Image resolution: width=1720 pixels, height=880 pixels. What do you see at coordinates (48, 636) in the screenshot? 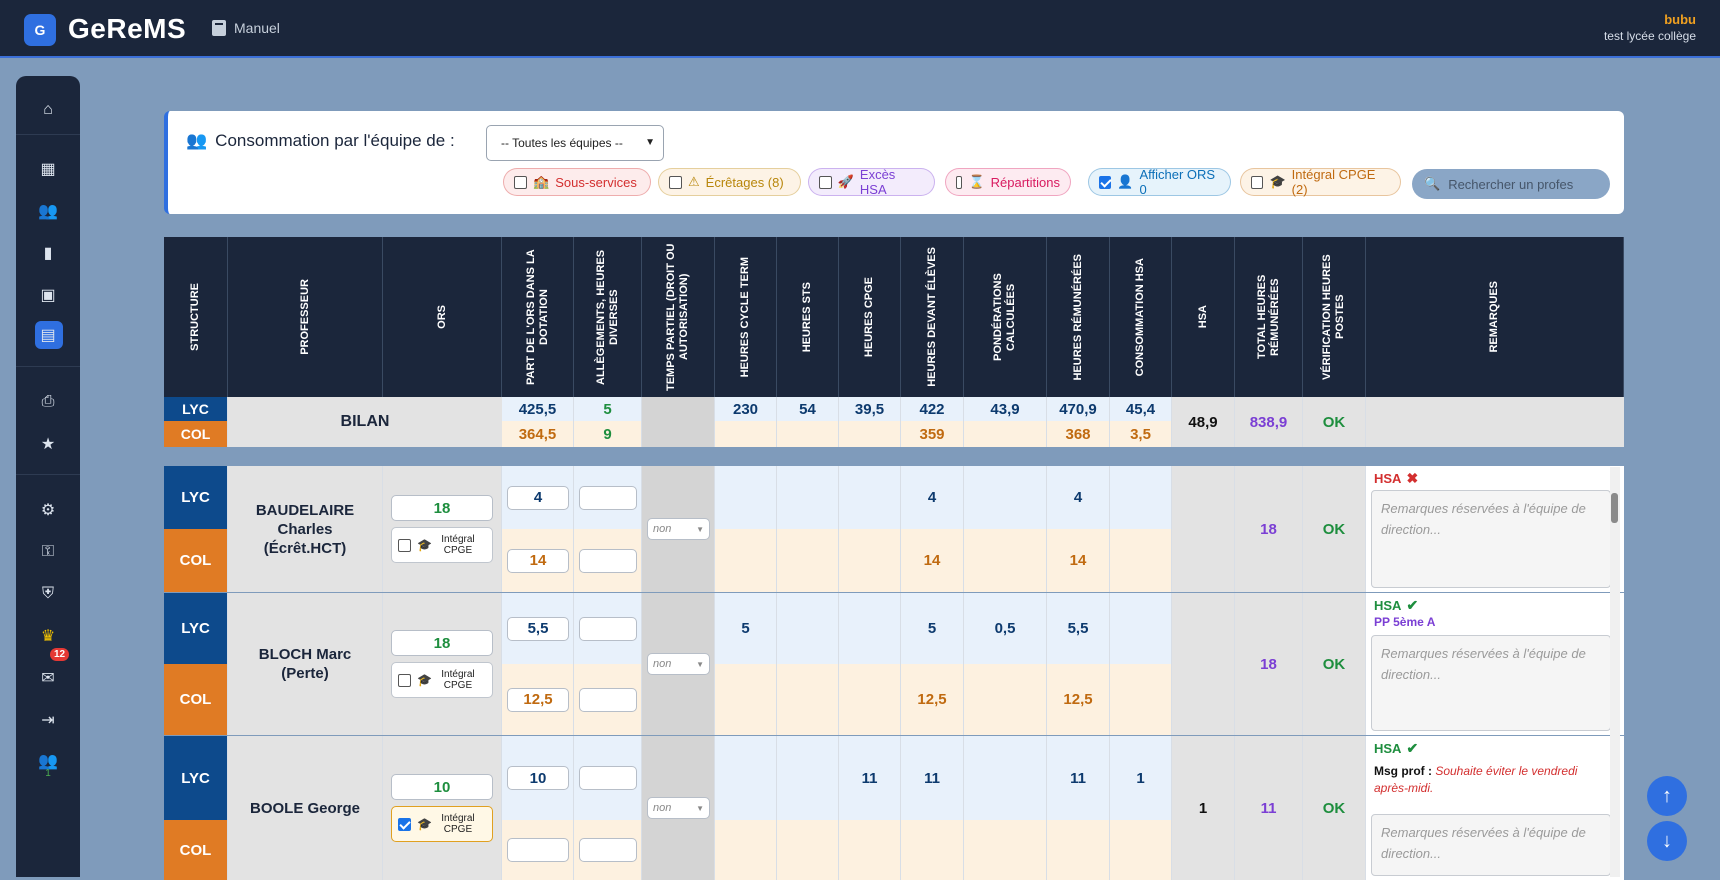
I see `crown-icon: ♛` at bounding box center [48, 636].